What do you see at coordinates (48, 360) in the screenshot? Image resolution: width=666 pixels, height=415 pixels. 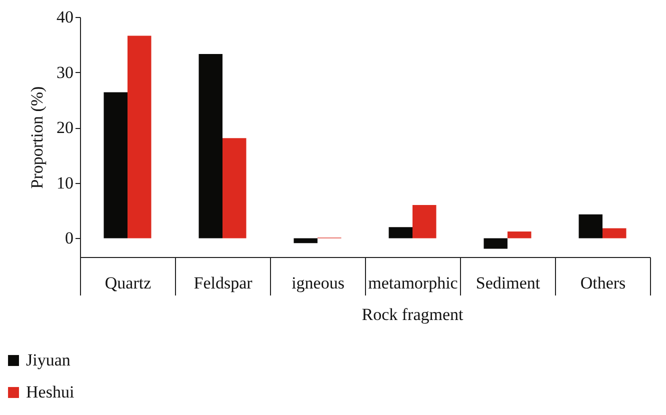 I see `legend-label: Jiyuan` at bounding box center [48, 360].